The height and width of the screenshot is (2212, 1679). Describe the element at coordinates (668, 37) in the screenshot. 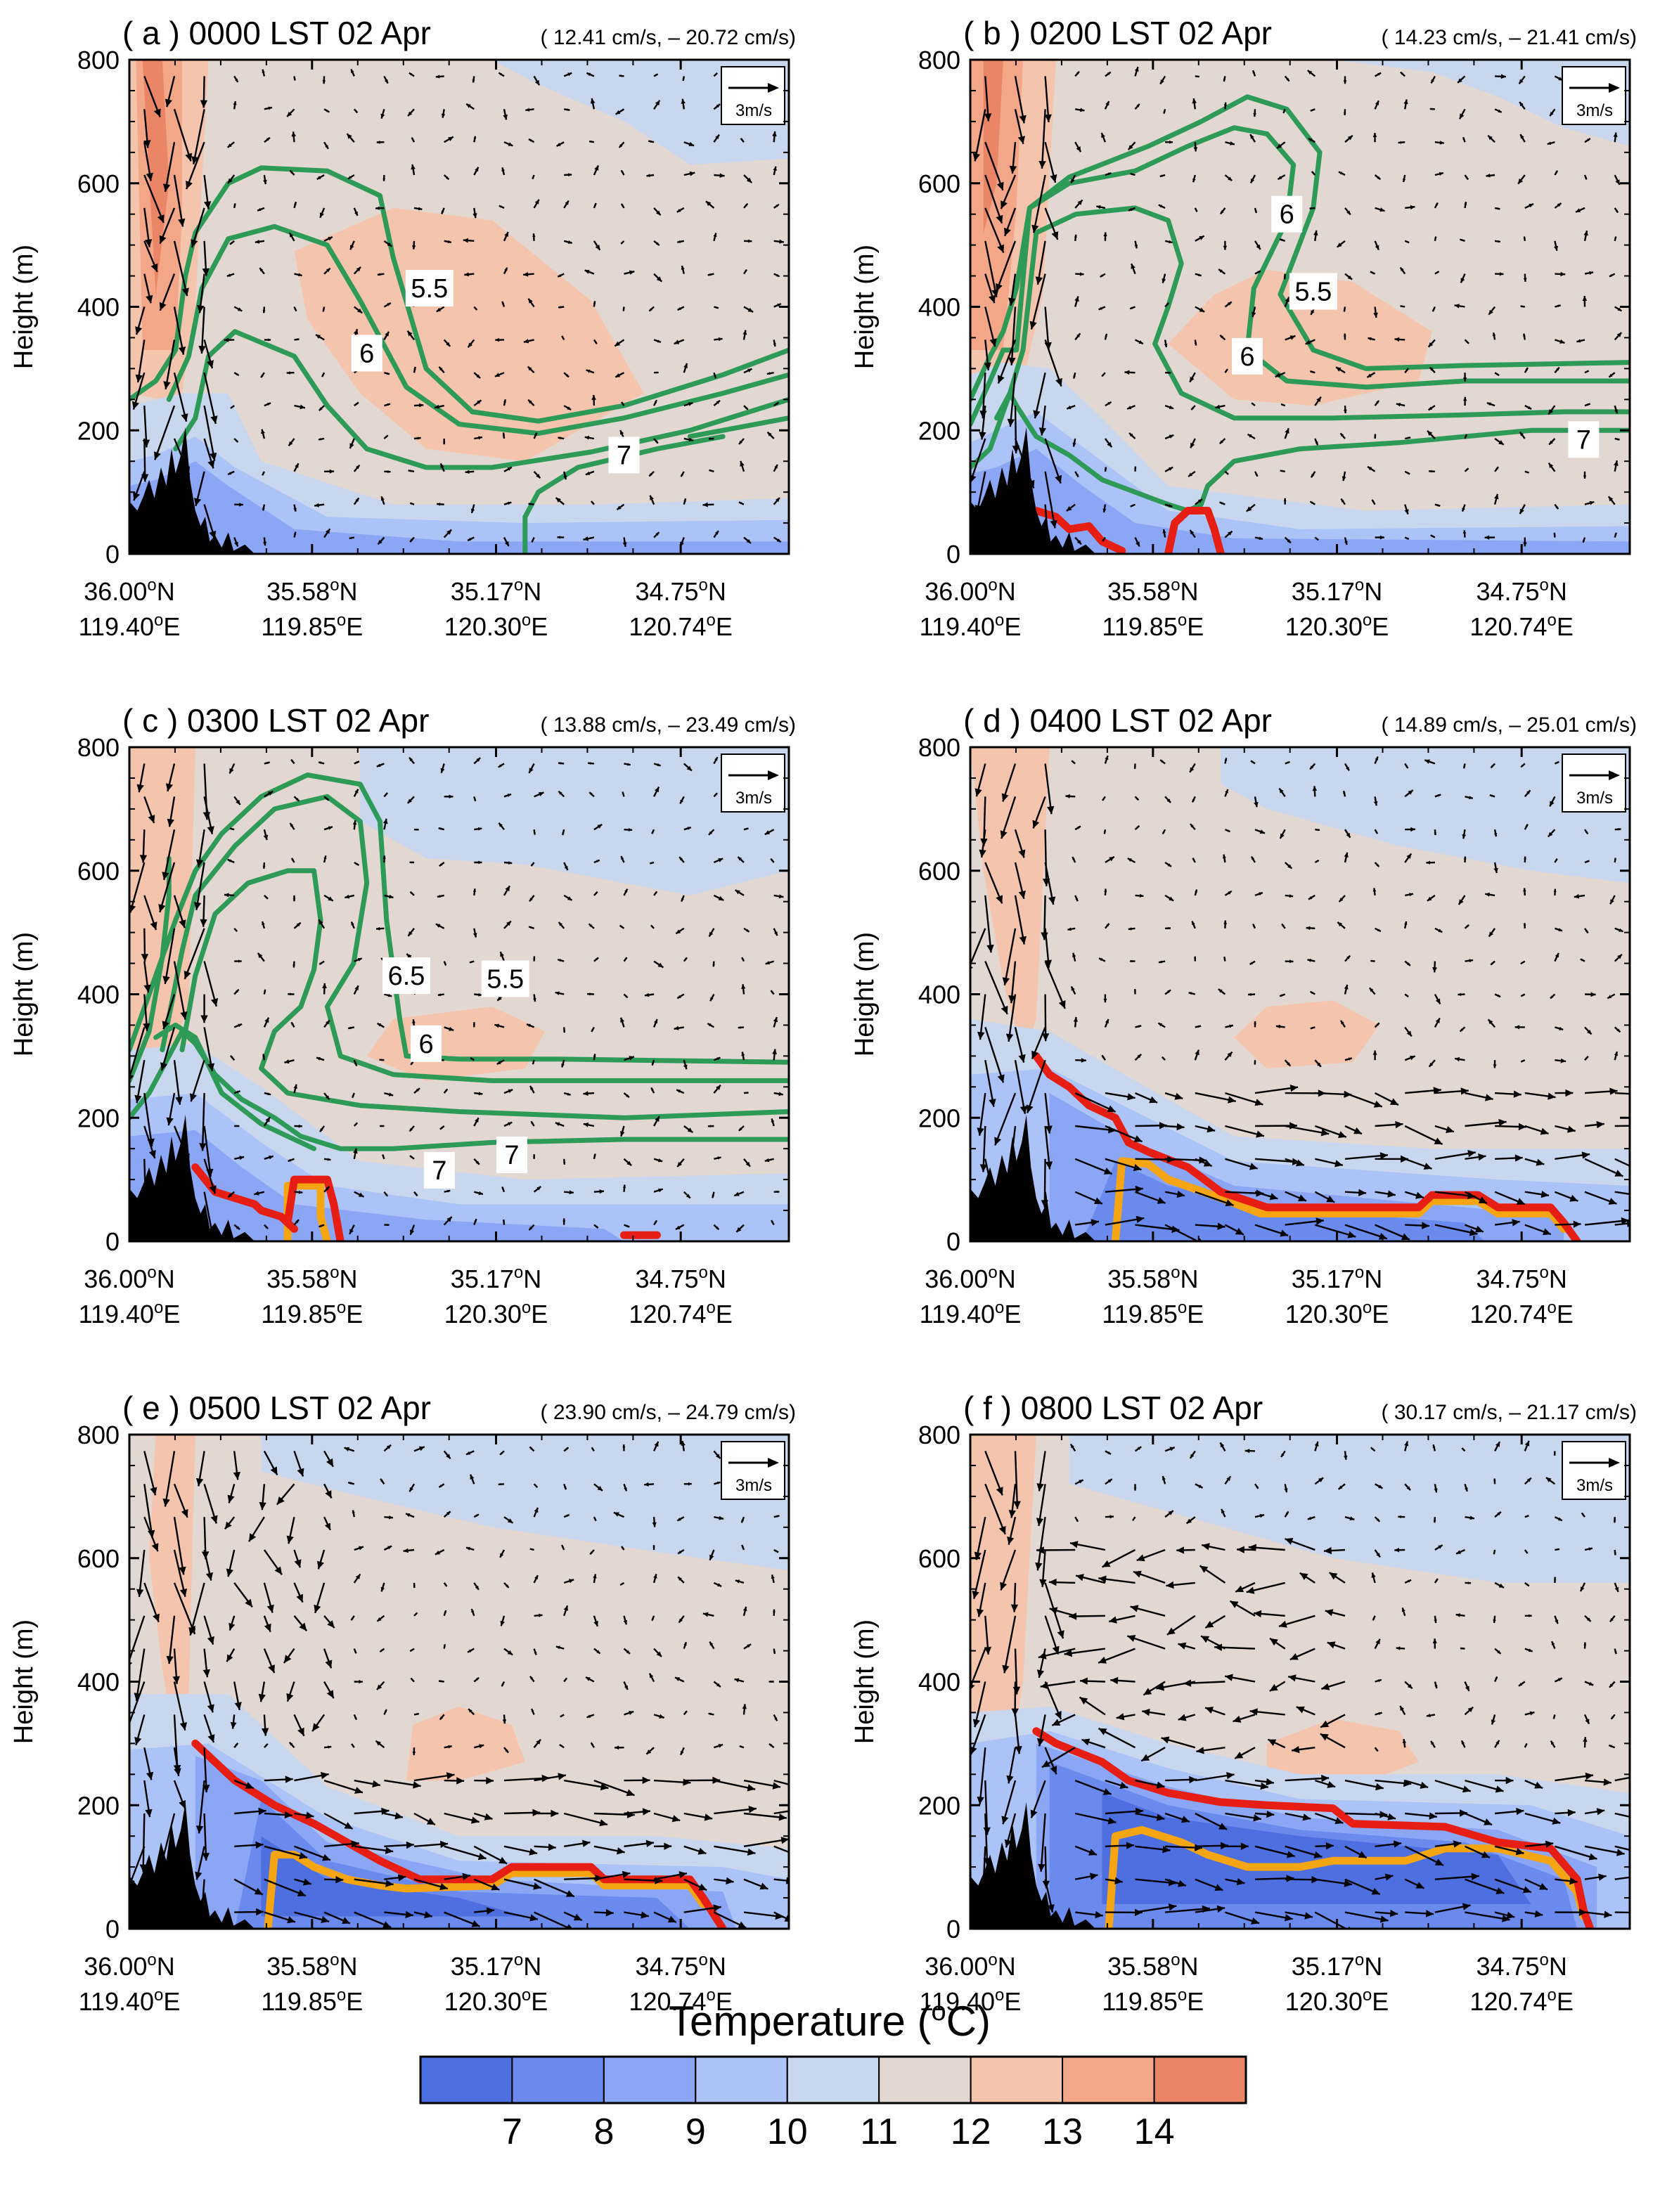

I see `panel-vector-mean: ( 12.41 cm/s, – 20.72 cm/s)` at that location.